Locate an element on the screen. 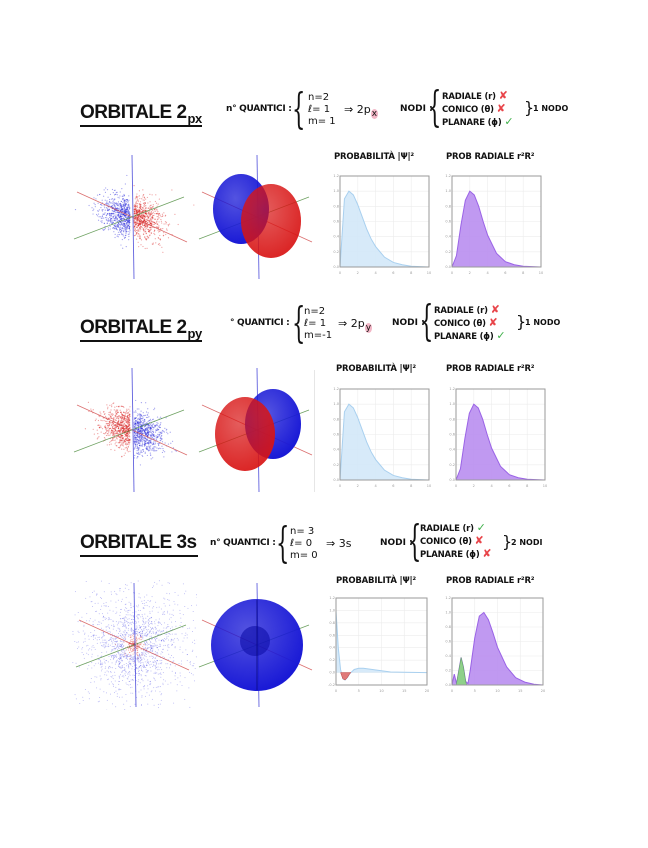 Image resolution: width=648 pixels, height=848 pixels. axis-y is located at coordinates (129, 431).